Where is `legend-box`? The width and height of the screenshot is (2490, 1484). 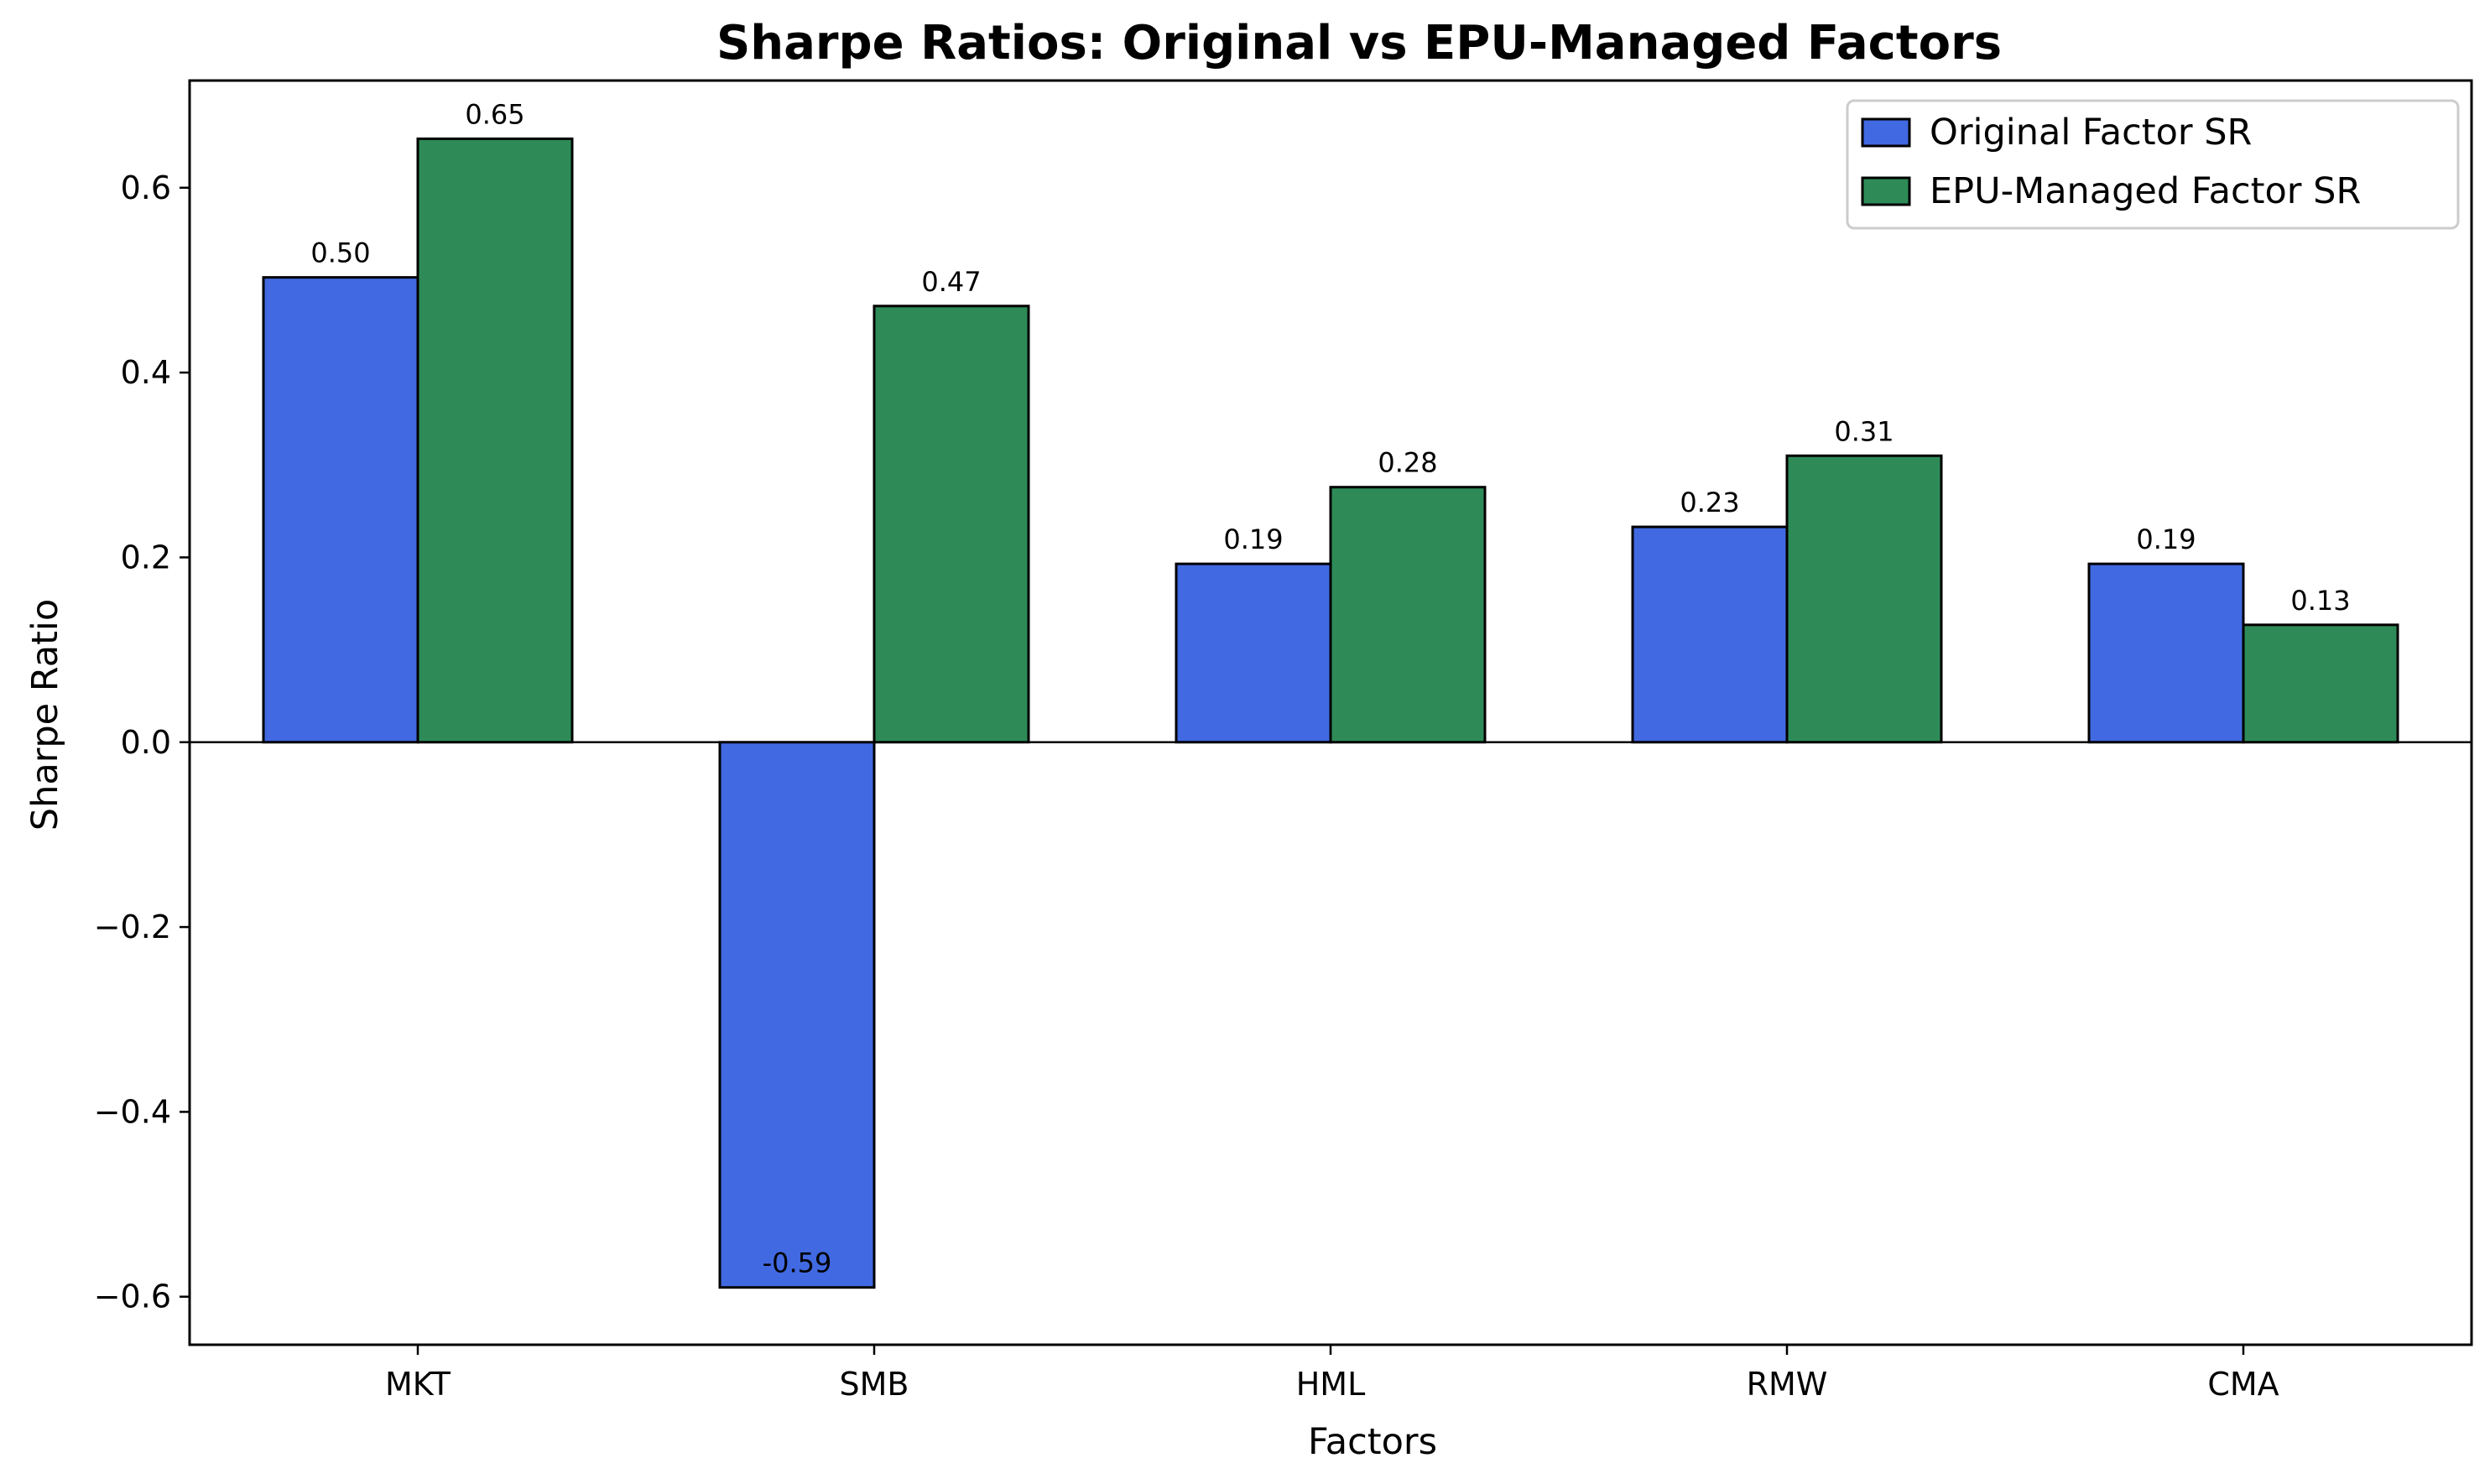
legend-box is located at coordinates (2153, 164).